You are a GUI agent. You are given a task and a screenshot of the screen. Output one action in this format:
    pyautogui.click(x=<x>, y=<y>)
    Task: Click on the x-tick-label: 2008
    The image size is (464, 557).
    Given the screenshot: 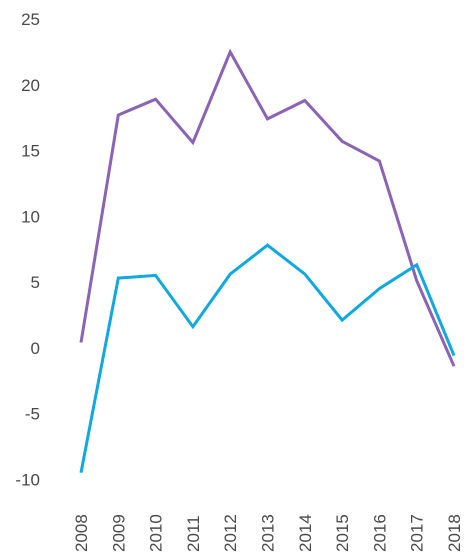 What is the action you would take?
    pyautogui.click(x=81, y=533)
    